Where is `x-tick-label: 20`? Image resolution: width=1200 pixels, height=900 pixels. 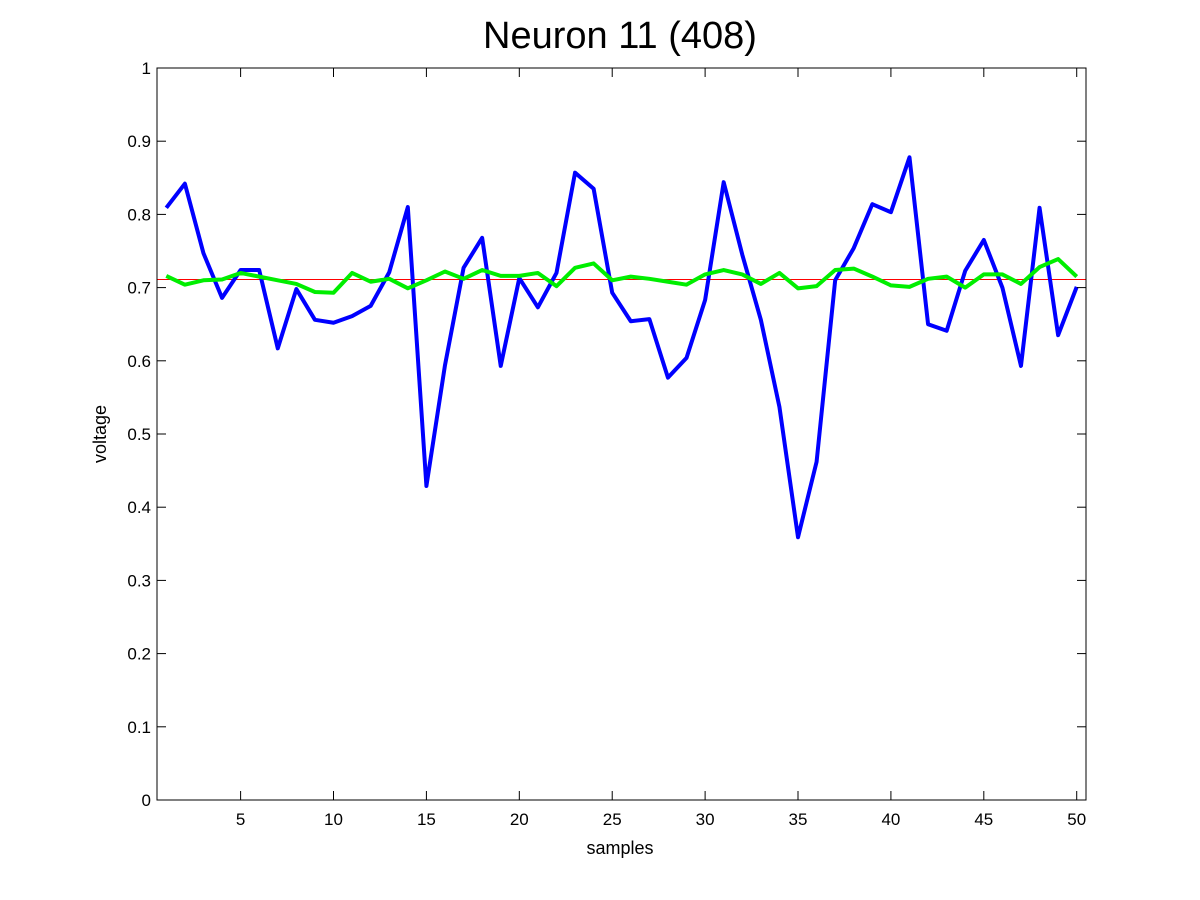
x-tick-label: 20 is located at coordinates (519, 819).